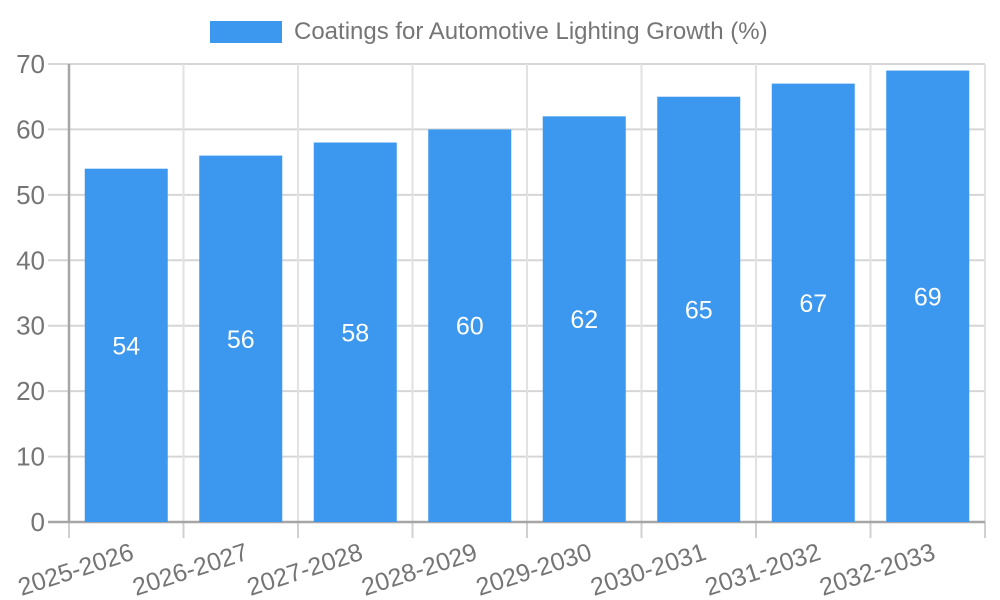 The height and width of the screenshot is (600, 1000). I want to click on bar-2027-2028, so click(355, 332).